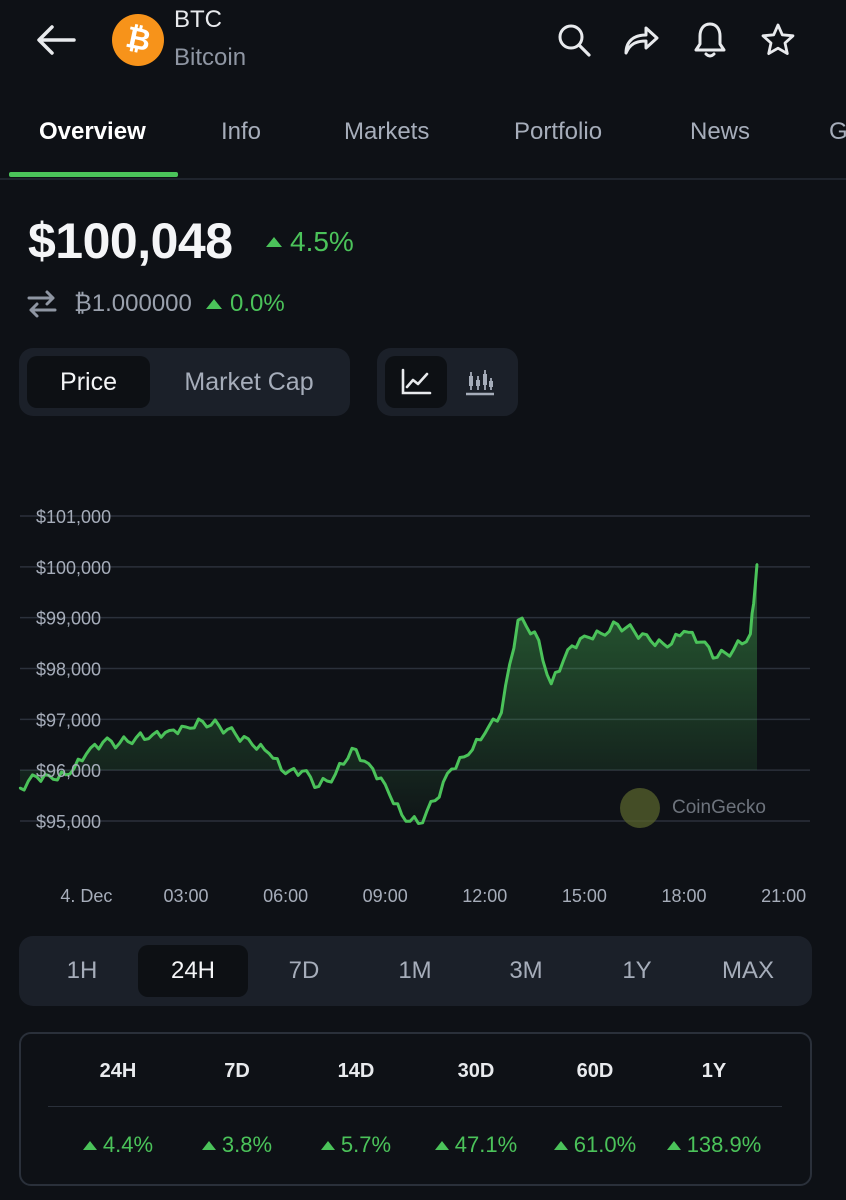 This screenshot has height=1200, width=846. What do you see at coordinates (88, 382) in the screenshot?
I see `price-toggle-button: Price` at bounding box center [88, 382].